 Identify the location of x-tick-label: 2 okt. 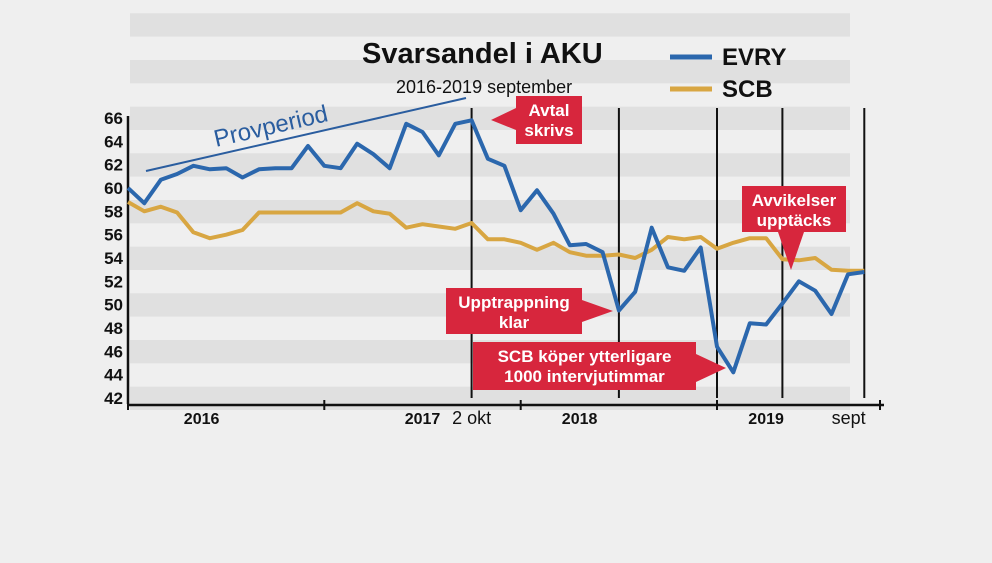
(471, 418).